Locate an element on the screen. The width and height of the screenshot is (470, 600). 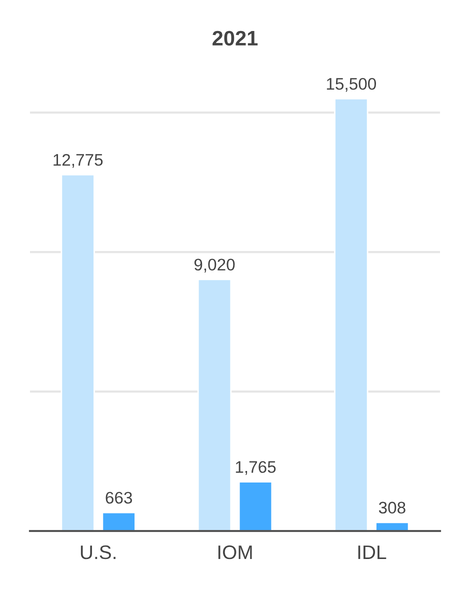
data-label: 9,020 is located at coordinates (214, 265).